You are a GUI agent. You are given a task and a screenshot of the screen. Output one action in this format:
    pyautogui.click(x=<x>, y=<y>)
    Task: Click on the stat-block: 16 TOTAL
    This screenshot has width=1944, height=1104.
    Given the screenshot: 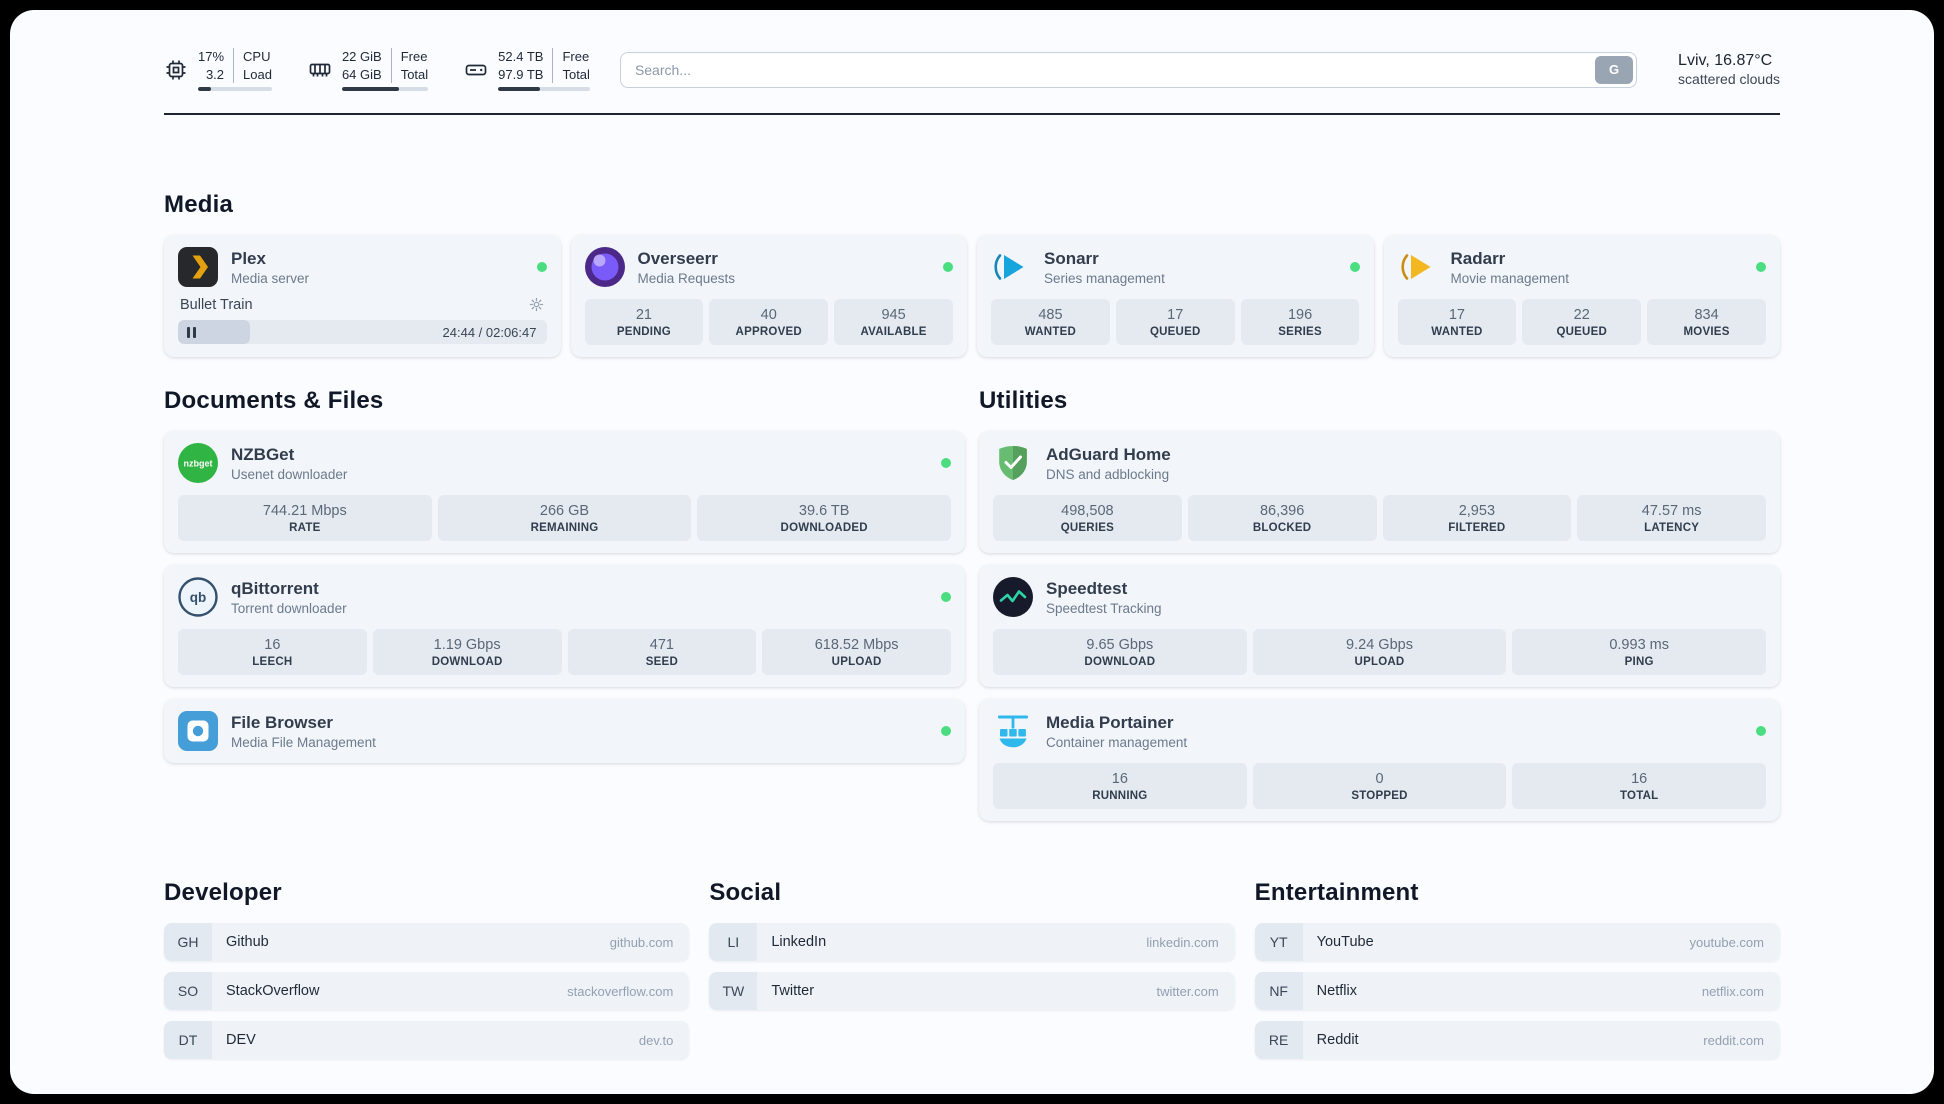 What is the action you would take?
    pyautogui.click(x=1639, y=786)
    